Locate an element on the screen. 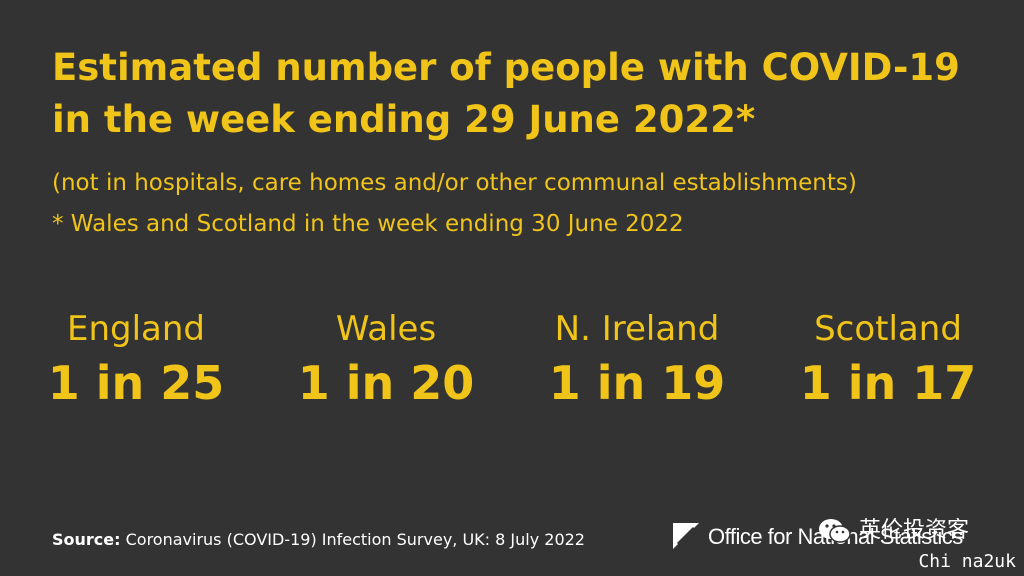 This screenshot has height=576, width=1024. stat-wales: Wales 1 in 20 is located at coordinates (386, 360).